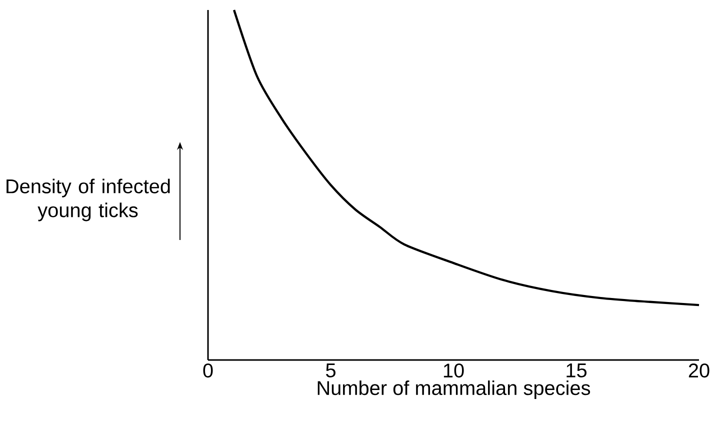 This screenshot has height=438, width=717. I want to click on x-tick-label: 10, so click(454, 371).